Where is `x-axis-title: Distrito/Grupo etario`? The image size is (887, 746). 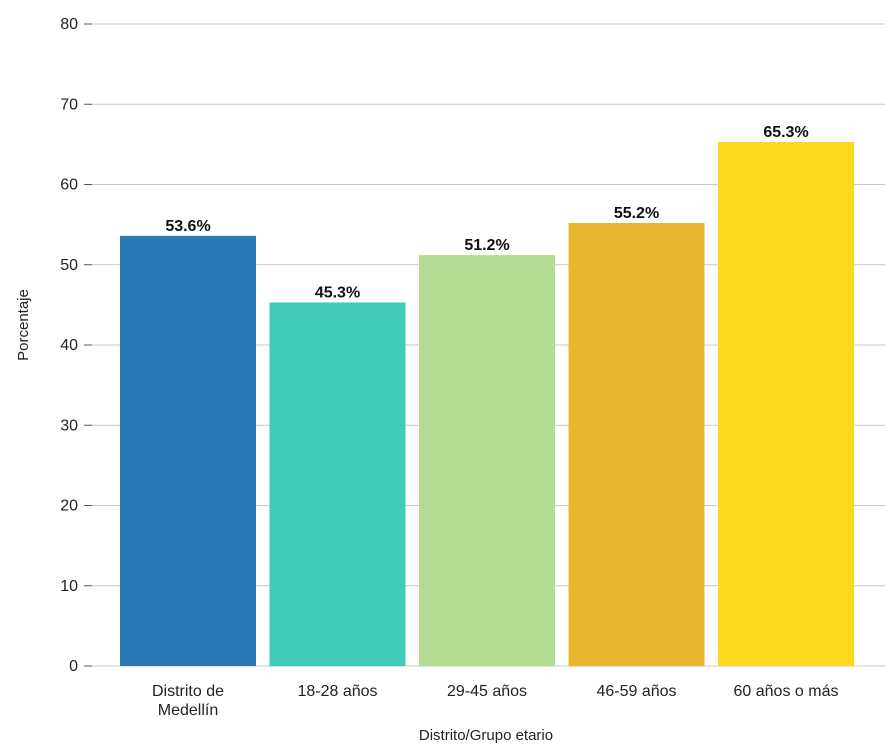 x-axis-title: Distrito/Grupo etario is located at coordinates (486, 735).